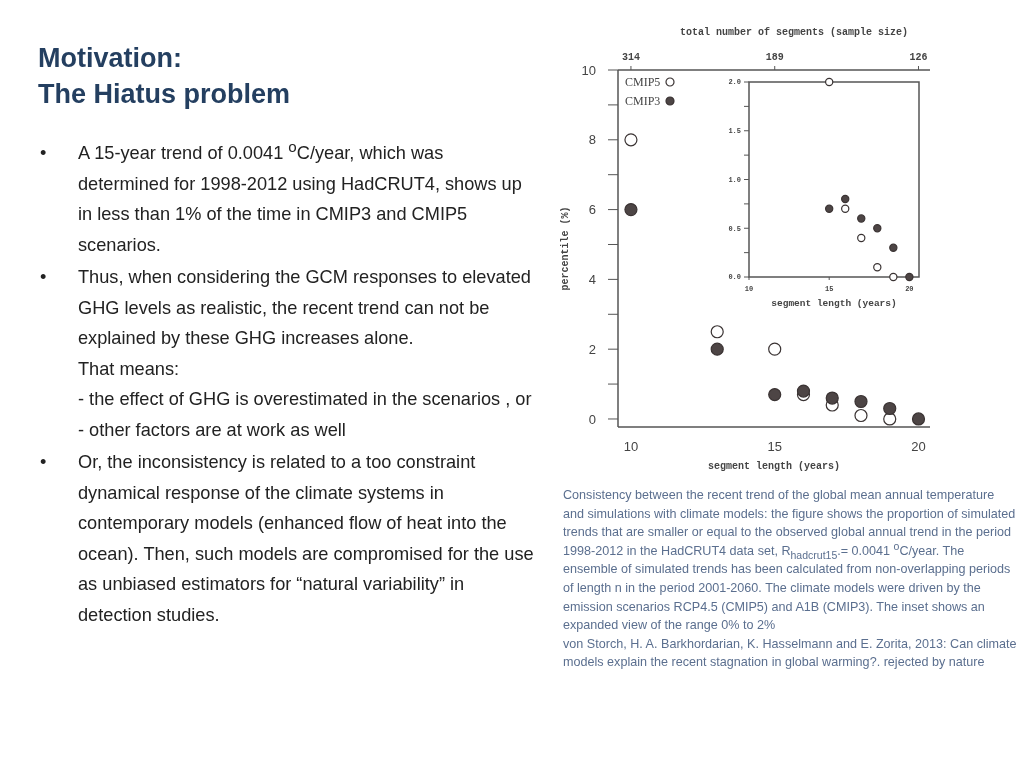 The image size is (1024, 768). What do you see at coordinates (790, 653) in the screenshot?
I see `text: von Storch, H. A. Barkhordarian, K. Hasselmann and E. Zorita, 2013: Can climate models explain the recent stagnation in global warming?. rejected by nature` at bounding box center [790, 653].